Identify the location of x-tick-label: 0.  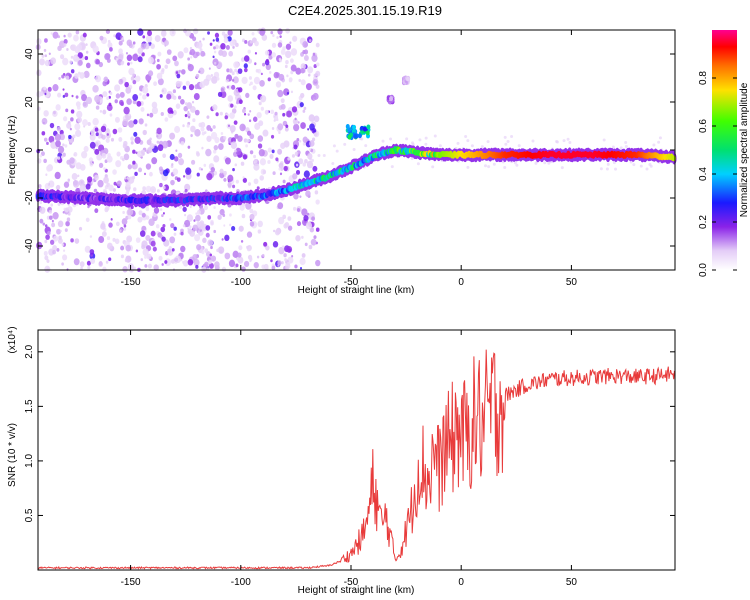
(461, 582).